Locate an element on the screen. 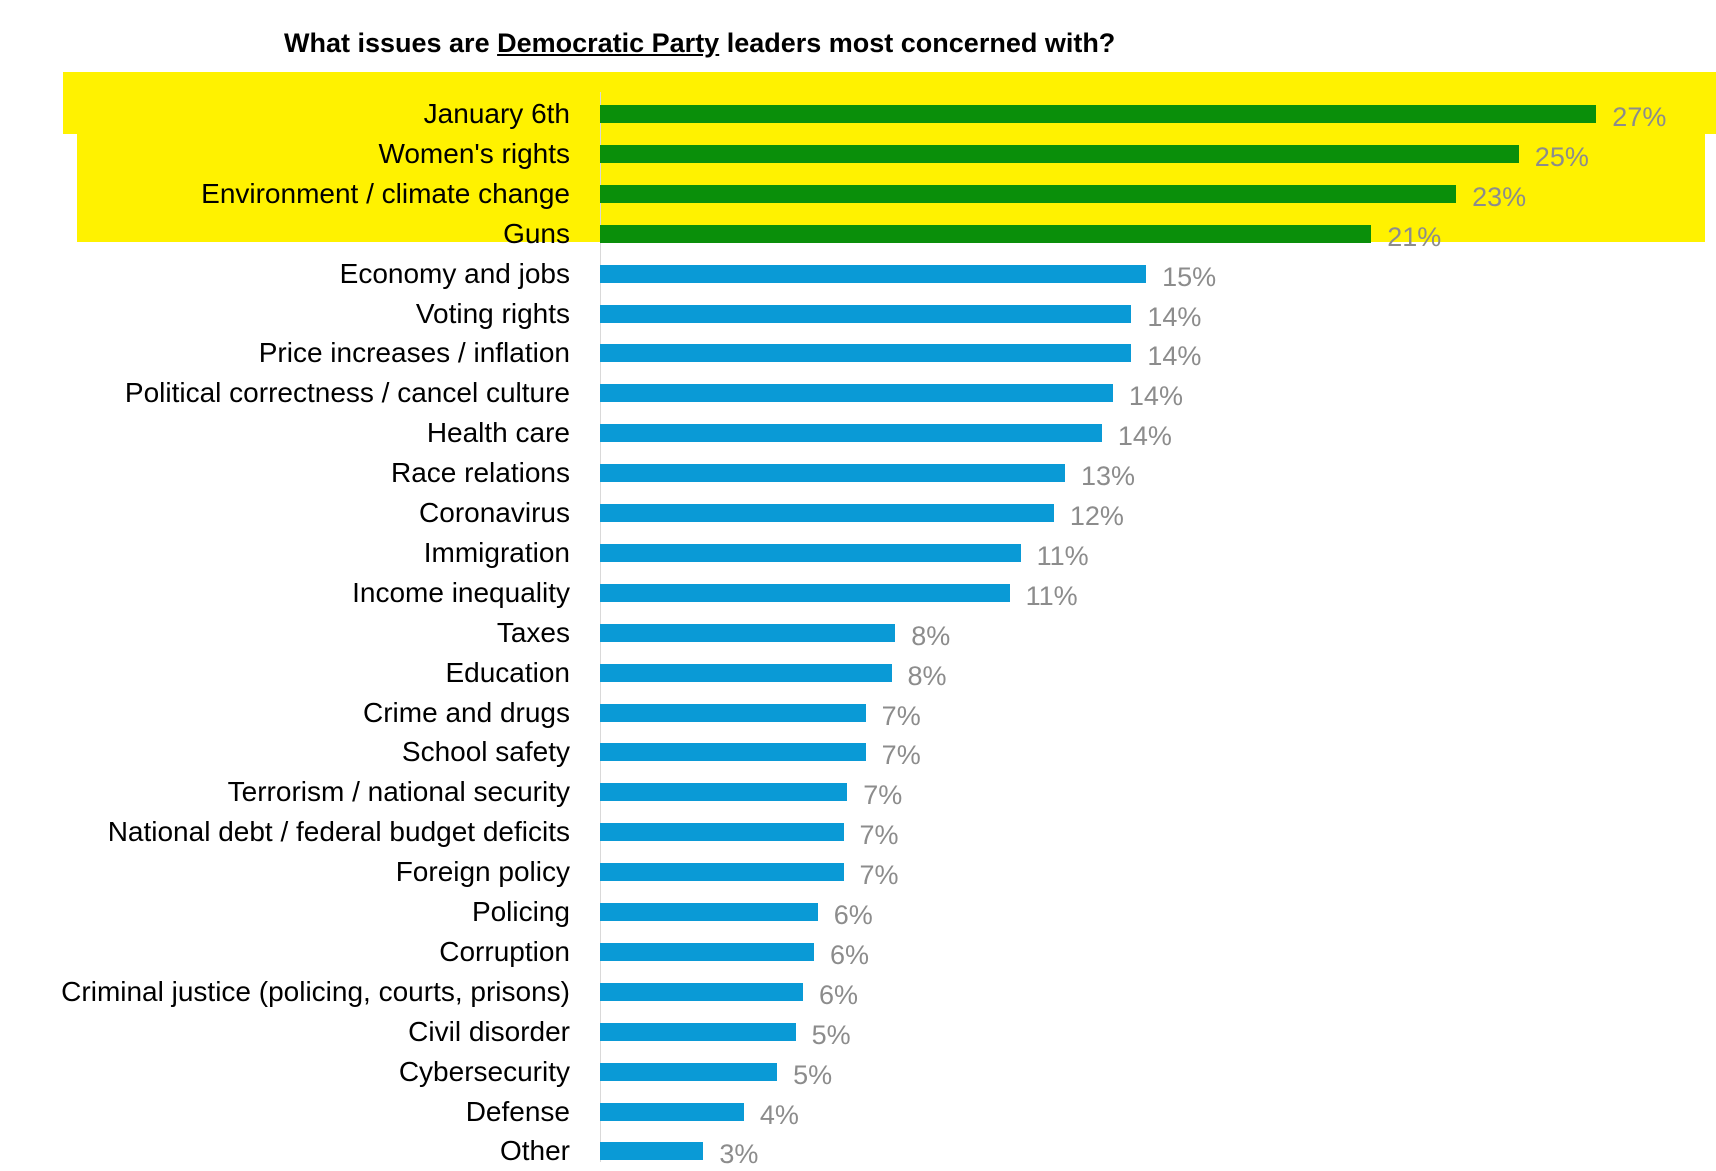  category-label: Cybersecurity is located at coordinates (484, 1071).